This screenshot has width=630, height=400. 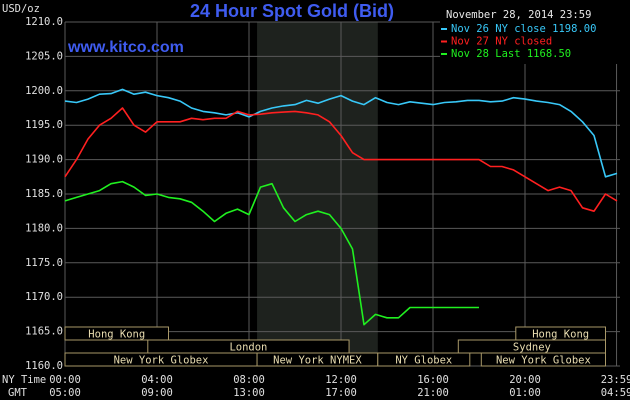 I want to click on legend-label: Nov 28 Last 1168.50, so click(x=511, y=54).